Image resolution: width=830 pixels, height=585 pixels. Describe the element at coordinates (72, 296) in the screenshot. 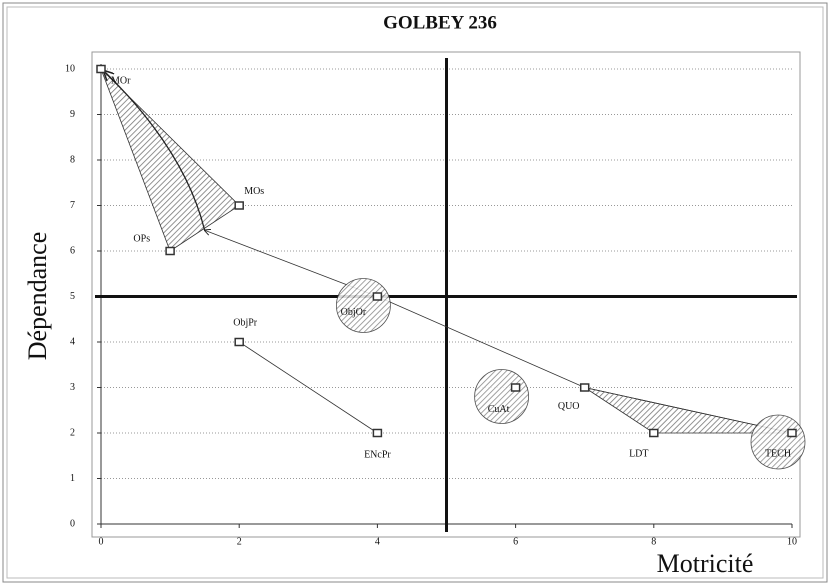

I see `y-tick-label: 5` at that location.